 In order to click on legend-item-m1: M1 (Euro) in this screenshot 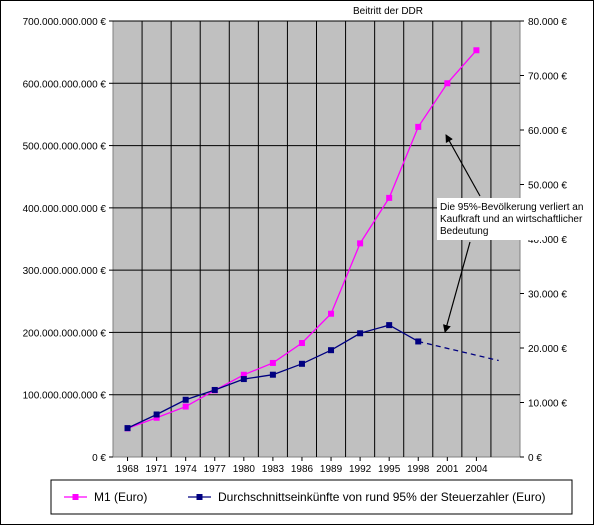, I will do `click(105, 497)`.